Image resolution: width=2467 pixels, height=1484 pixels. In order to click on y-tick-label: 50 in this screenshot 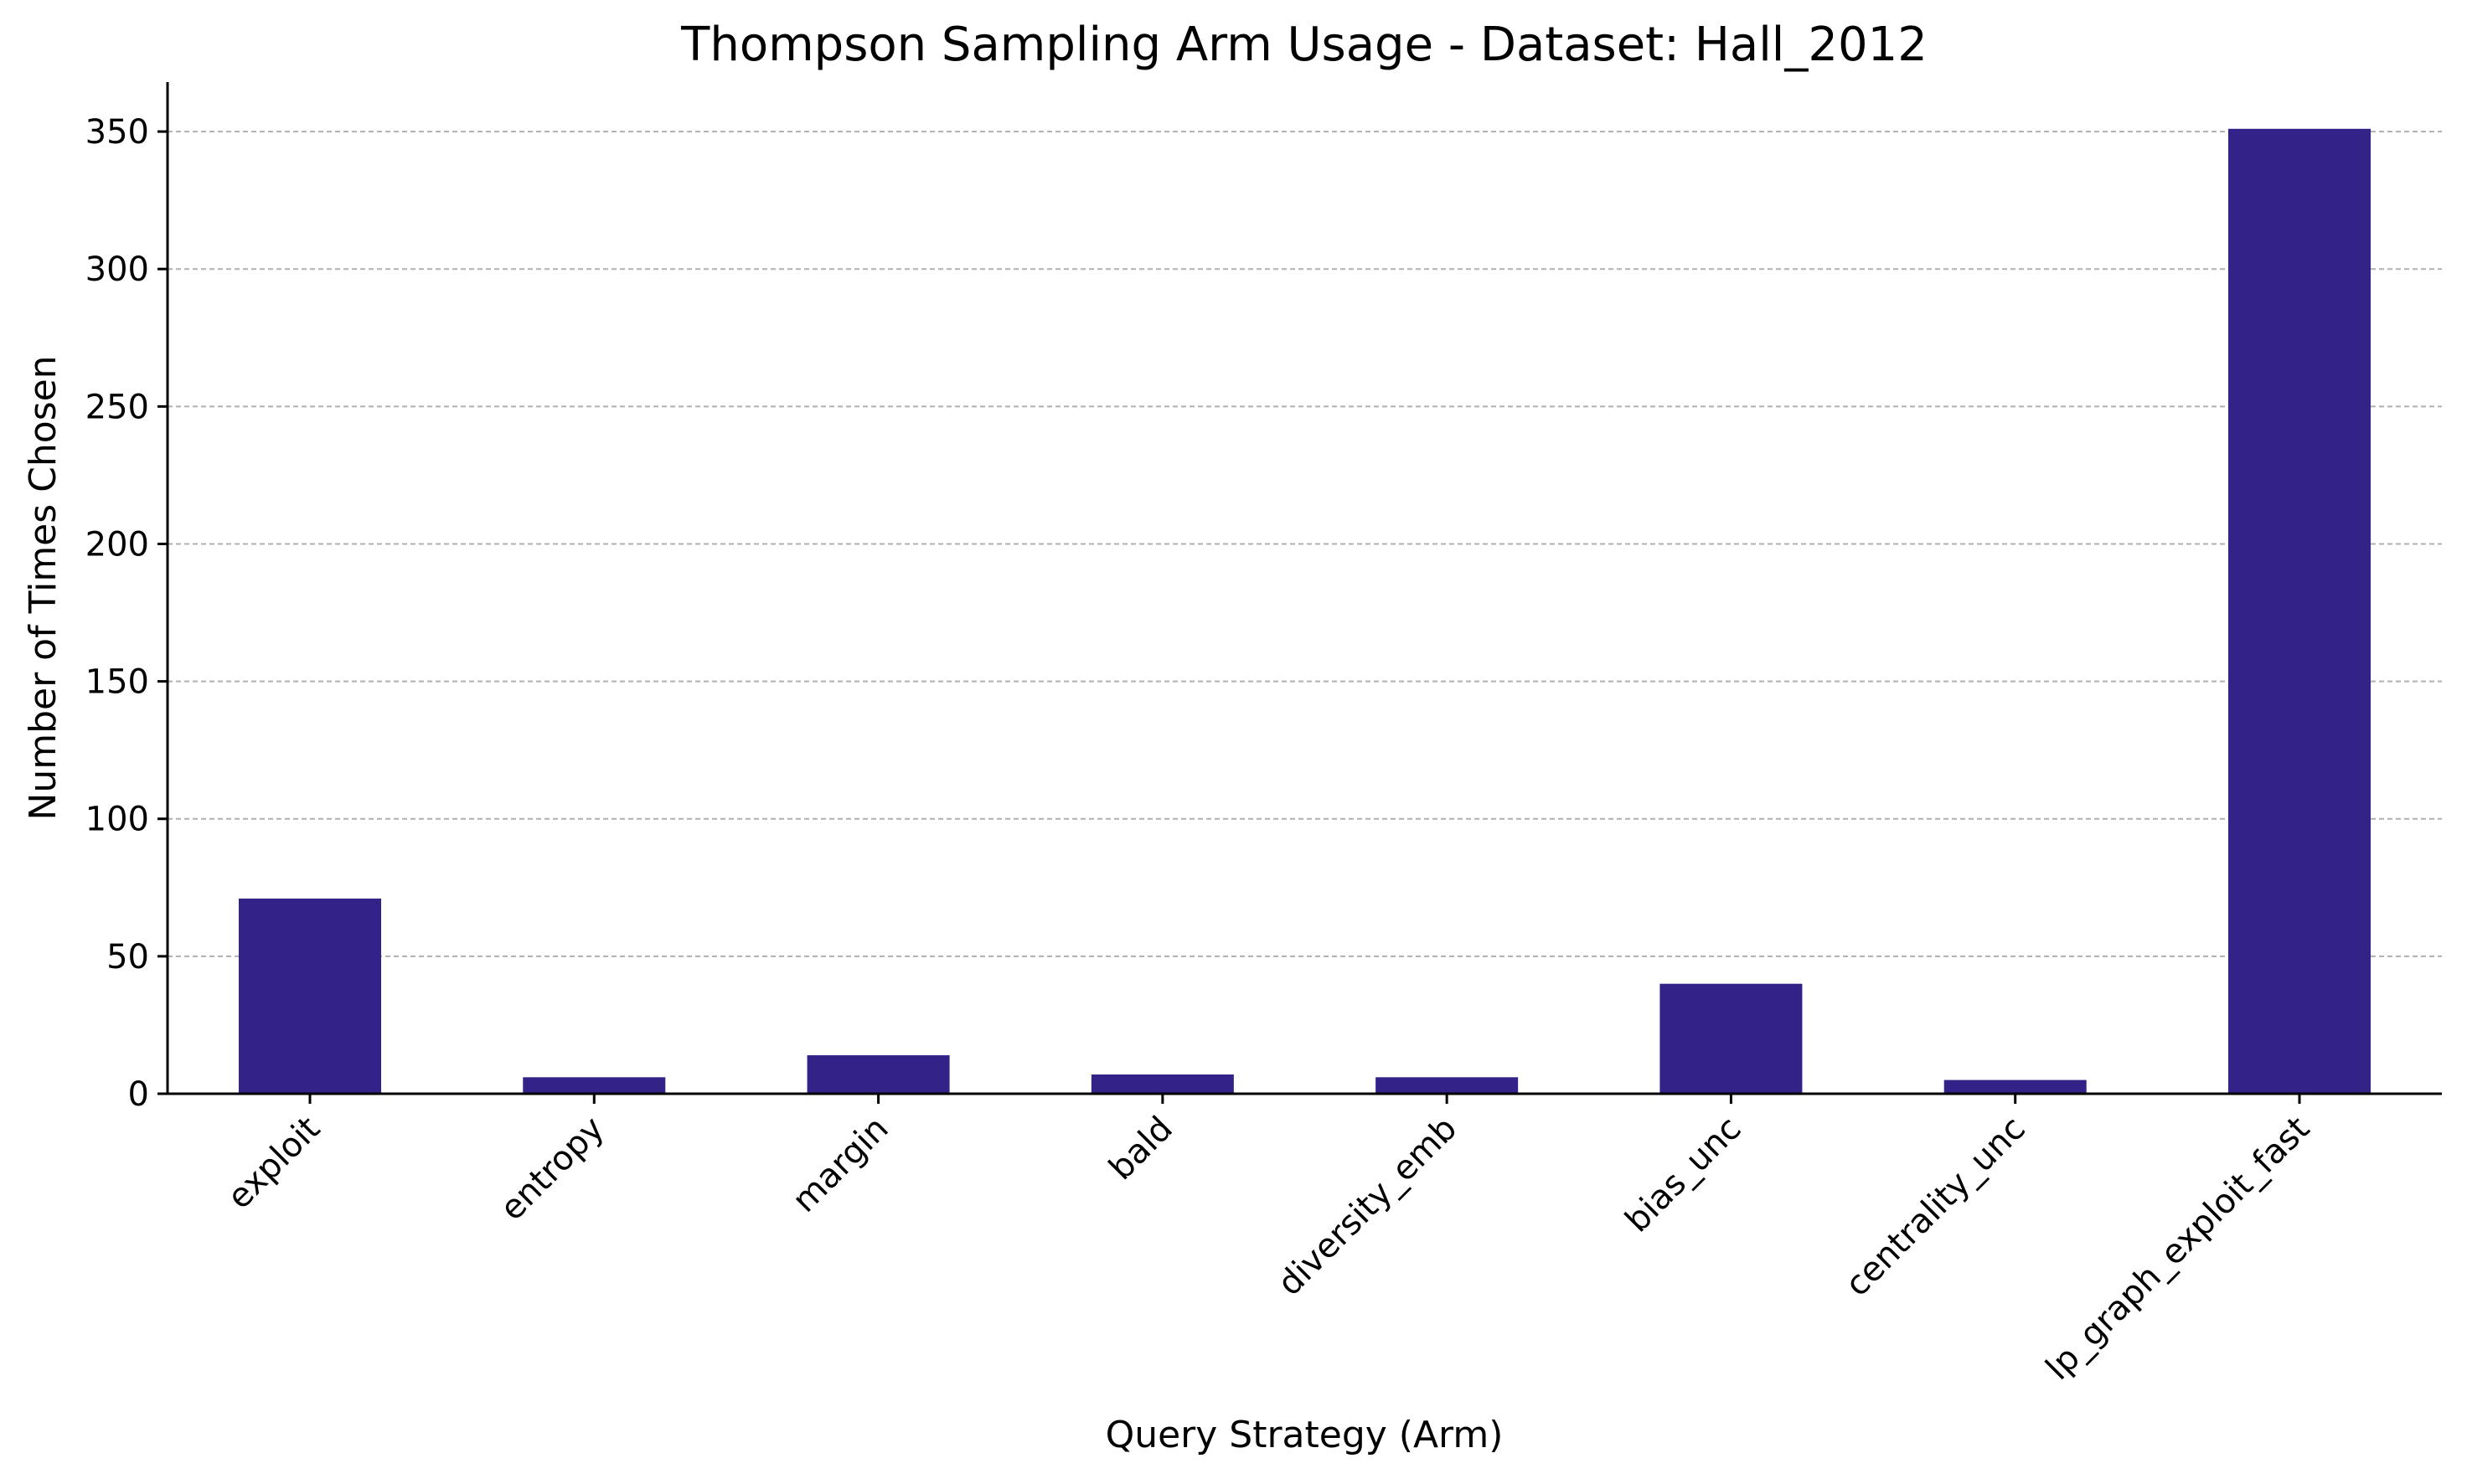, I will do `click(127, 957)`.